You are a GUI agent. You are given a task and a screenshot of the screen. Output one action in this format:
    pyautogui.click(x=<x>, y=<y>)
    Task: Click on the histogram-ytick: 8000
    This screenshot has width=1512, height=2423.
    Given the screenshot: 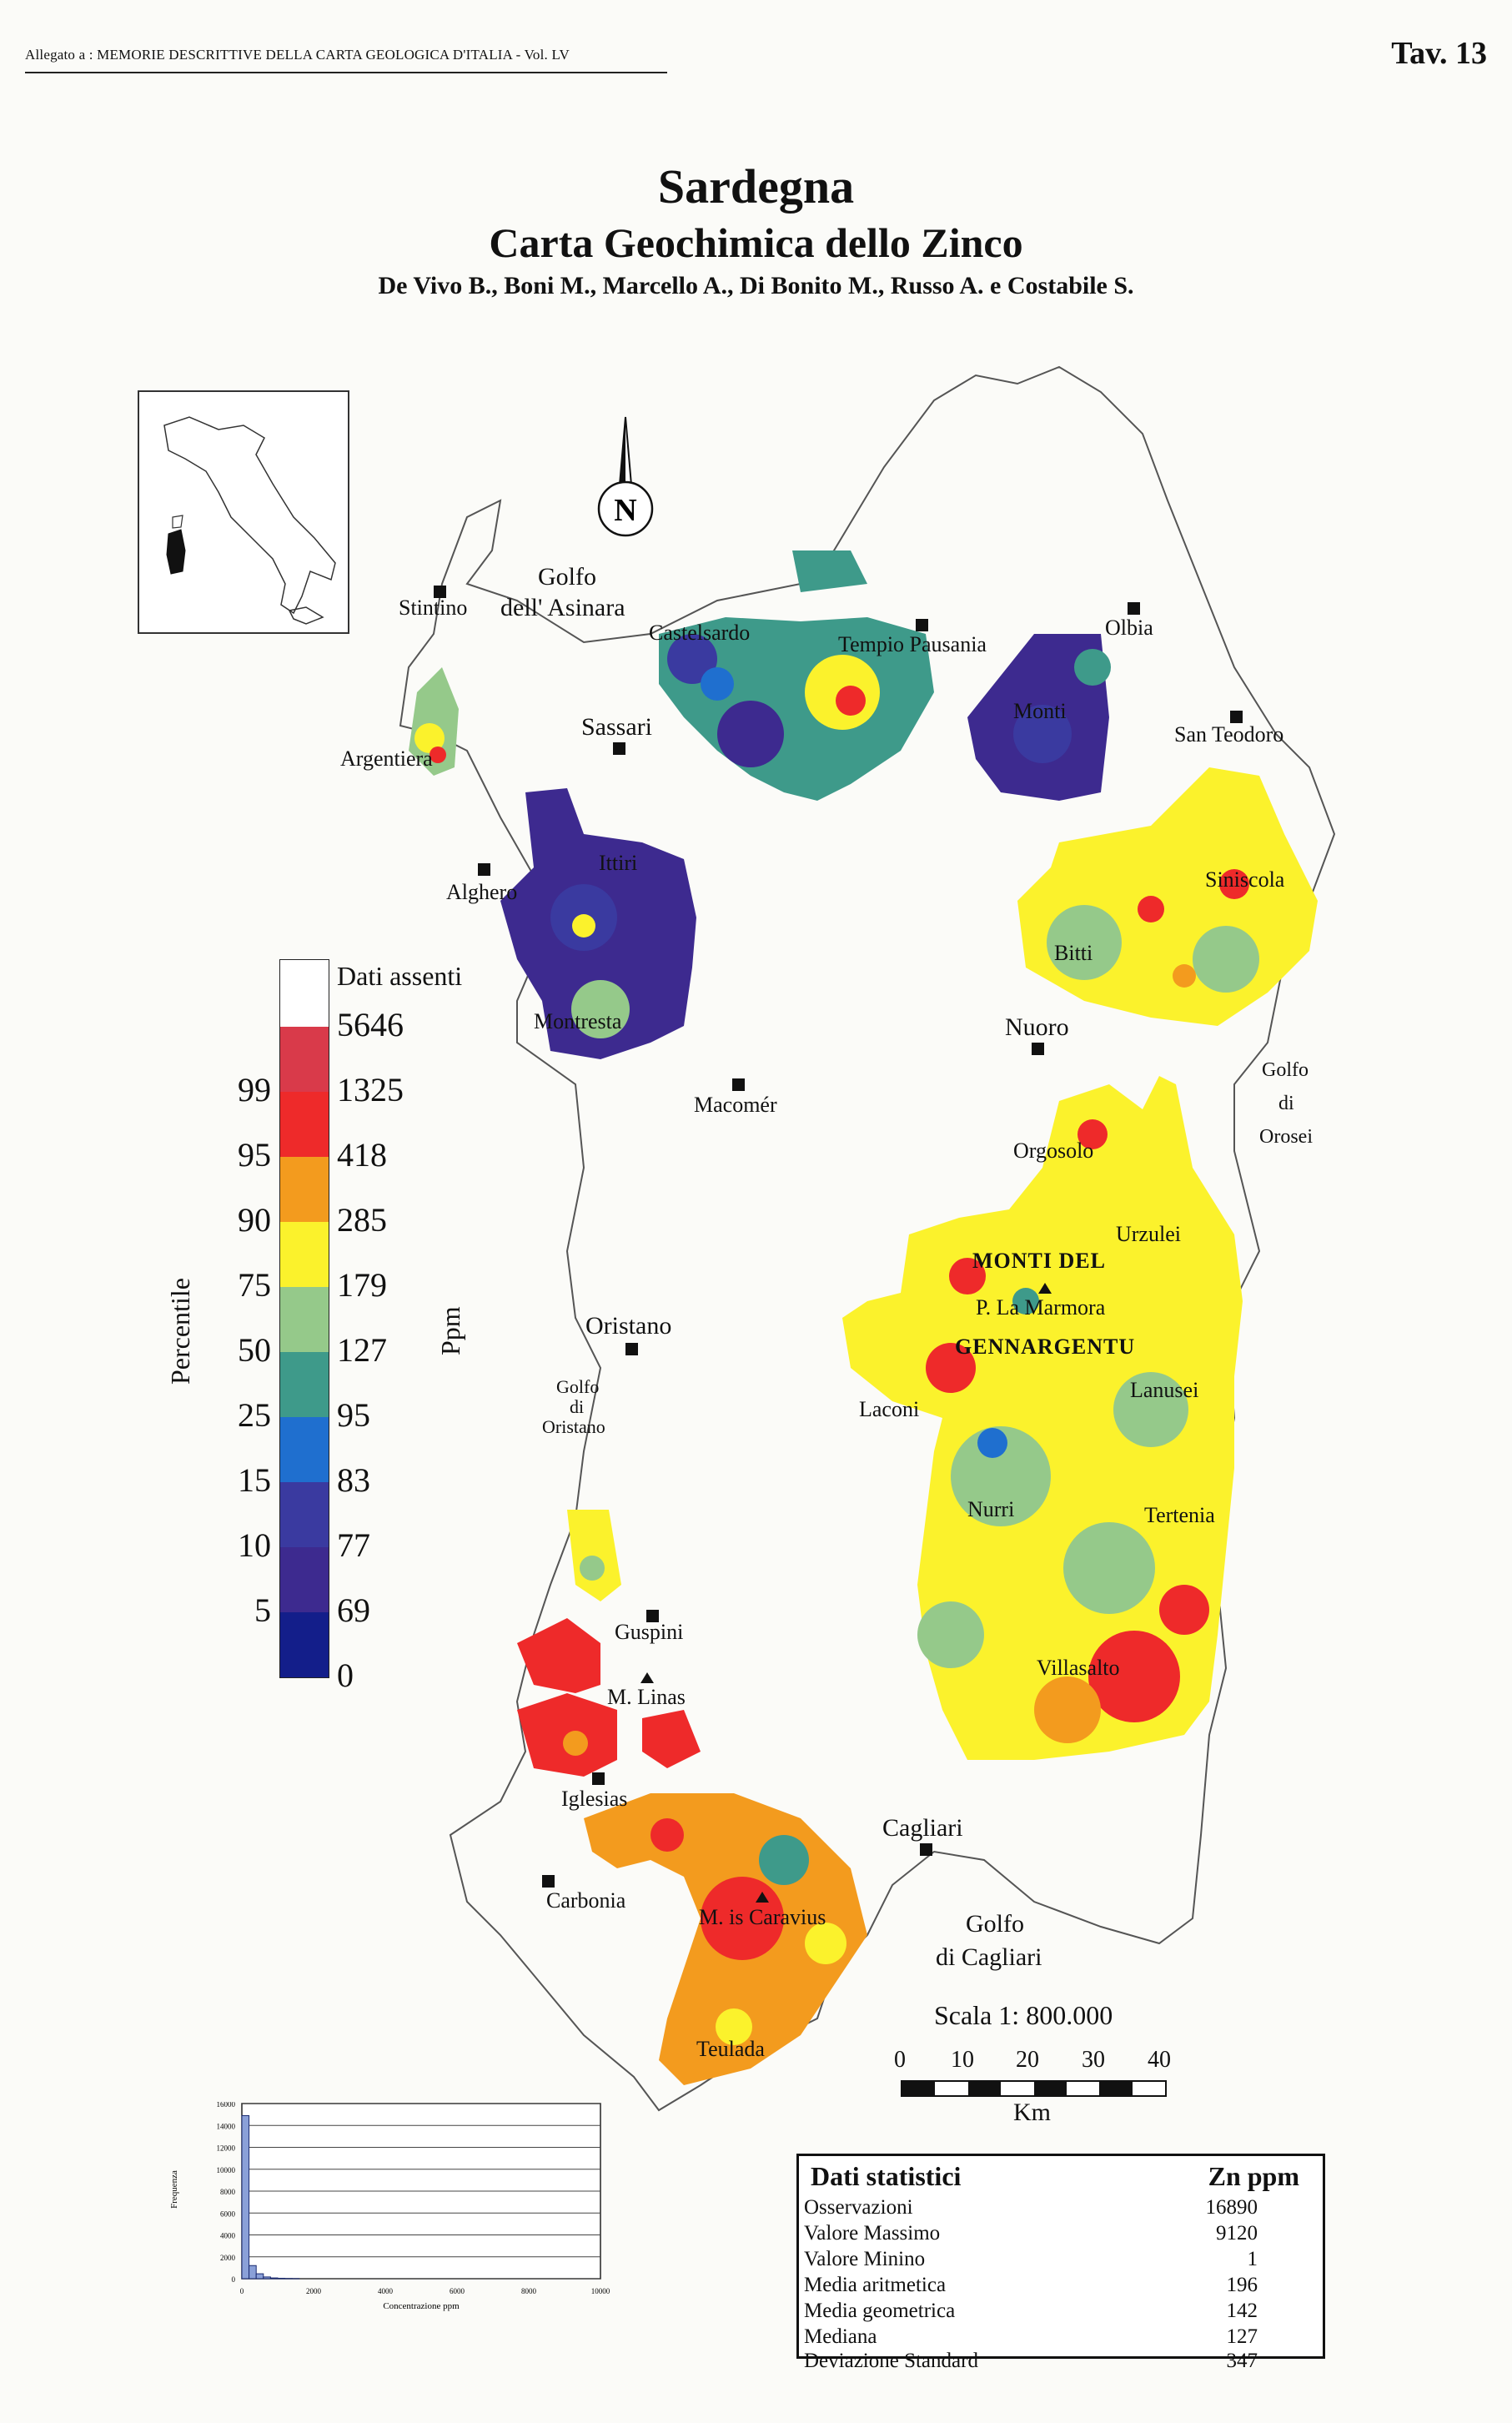 What is the action you would take?
    pyautogui.click(x=228, y=2192)
    